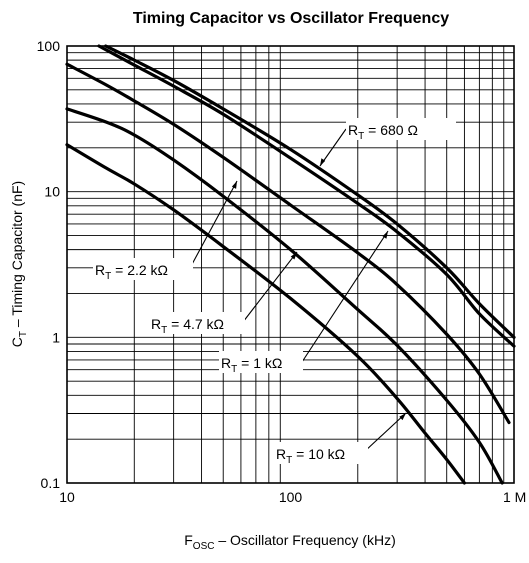 The image size is (529, 563). I want to click on arrowhead-r680, so click(323, 162).